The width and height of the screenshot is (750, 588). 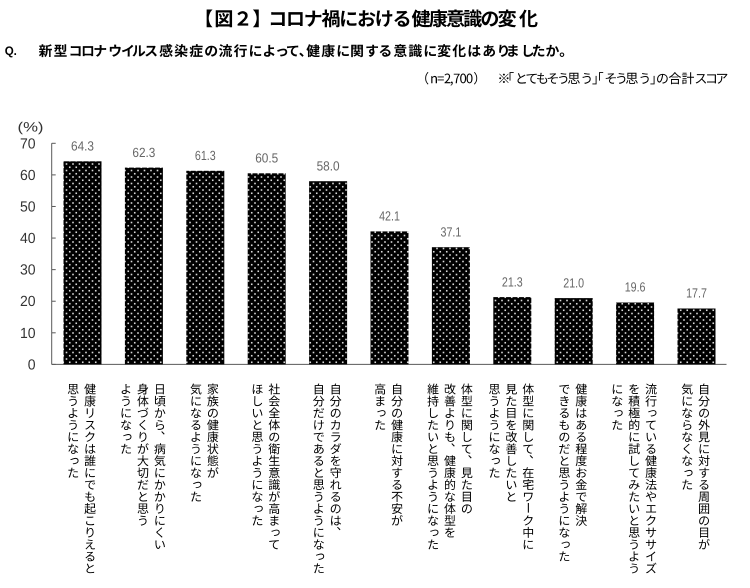 What do you see at coordinates (32, 365) in the screenshot?
I see `svg-text: 0` at bounding box center [32, 365].